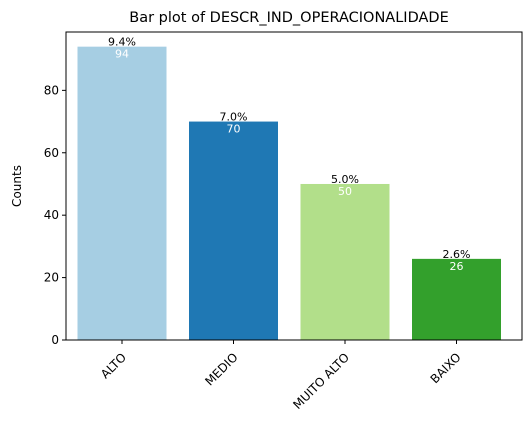 Image resolution: width=531 pixels, height=432 pixels. Describe the element at coordinates (51, 153) in the screenshot. I see `y-tick-label-3: 60` at that location.